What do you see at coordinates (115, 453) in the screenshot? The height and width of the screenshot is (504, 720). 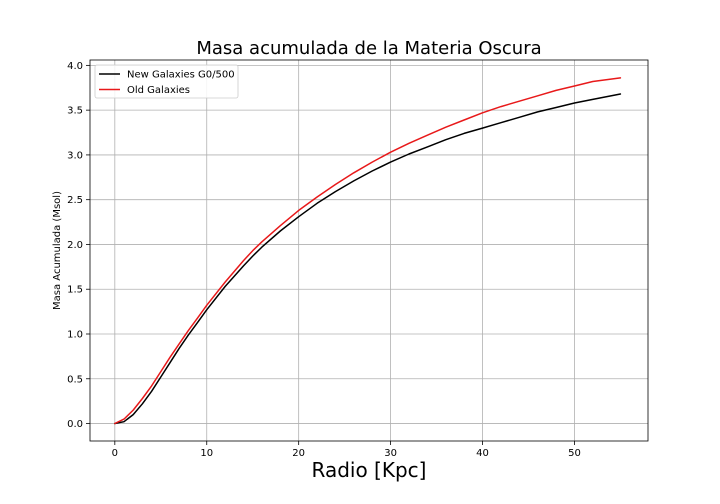 I see `x-tick-label: 0` at bounding box center [115, 453].